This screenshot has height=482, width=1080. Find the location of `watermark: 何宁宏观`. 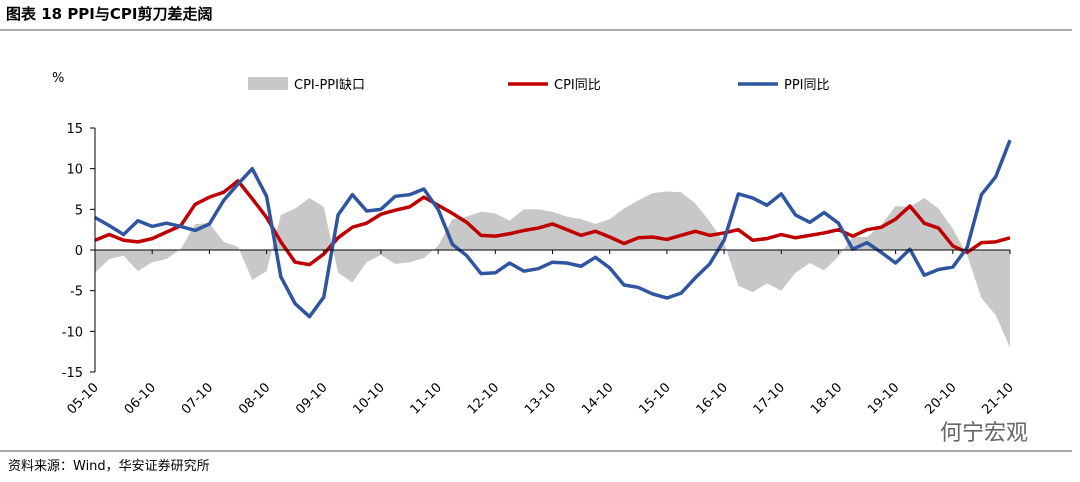

watermark: 何宁宏观 is located at coordinates (984, 433).